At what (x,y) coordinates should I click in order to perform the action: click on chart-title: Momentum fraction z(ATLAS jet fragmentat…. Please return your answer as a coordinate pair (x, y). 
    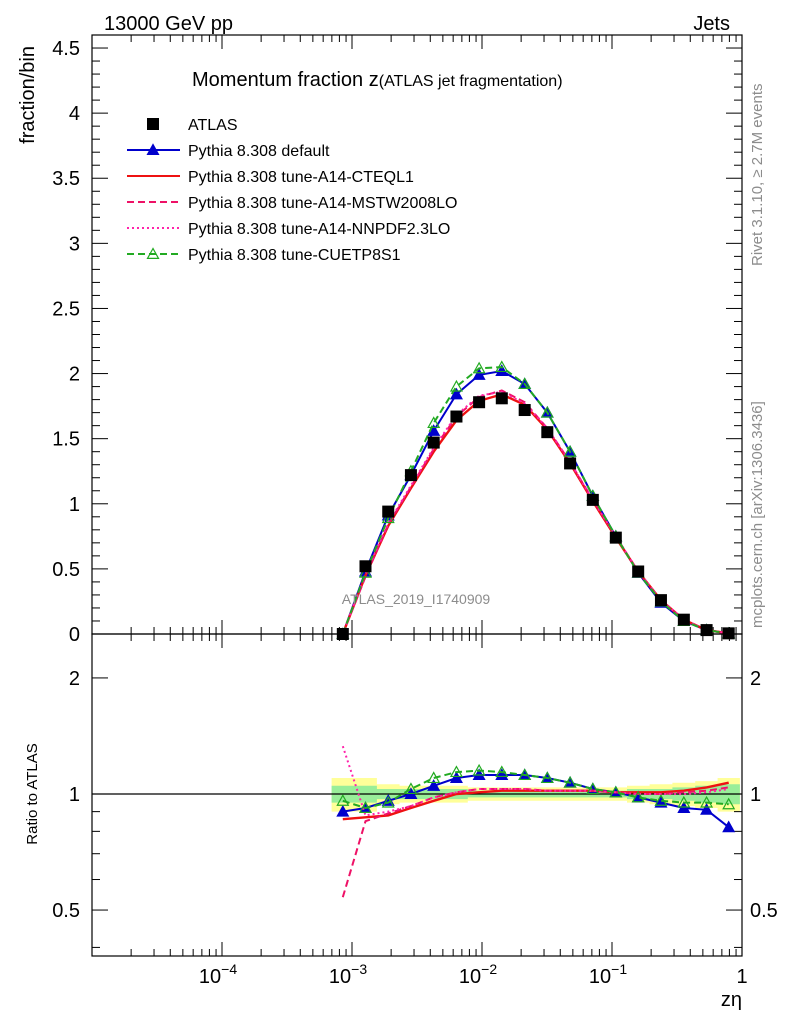
    Looking at the image, I should click on (377, 80).